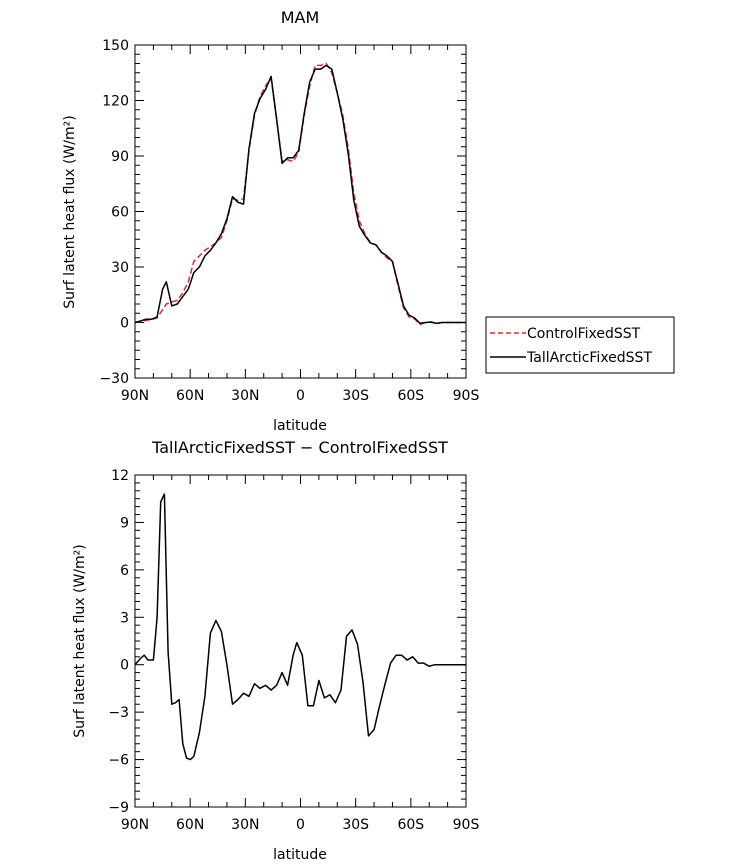 This screenshot has height=866, width=733. I want to click on y-tick-label: −30, so click(114, 379).